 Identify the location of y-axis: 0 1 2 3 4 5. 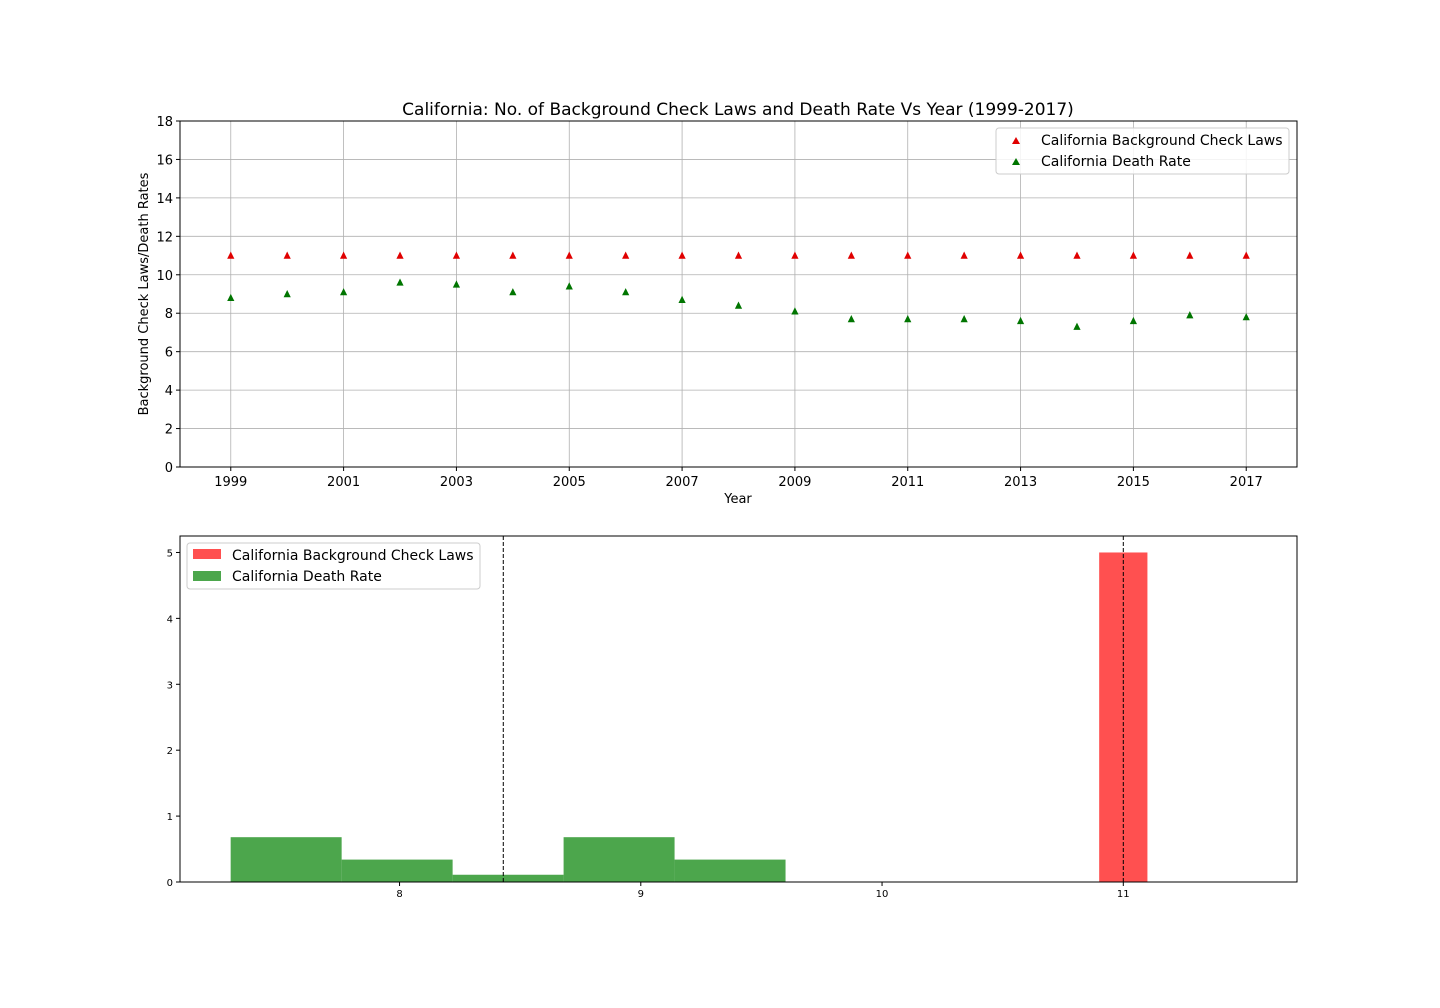
(173, 718).